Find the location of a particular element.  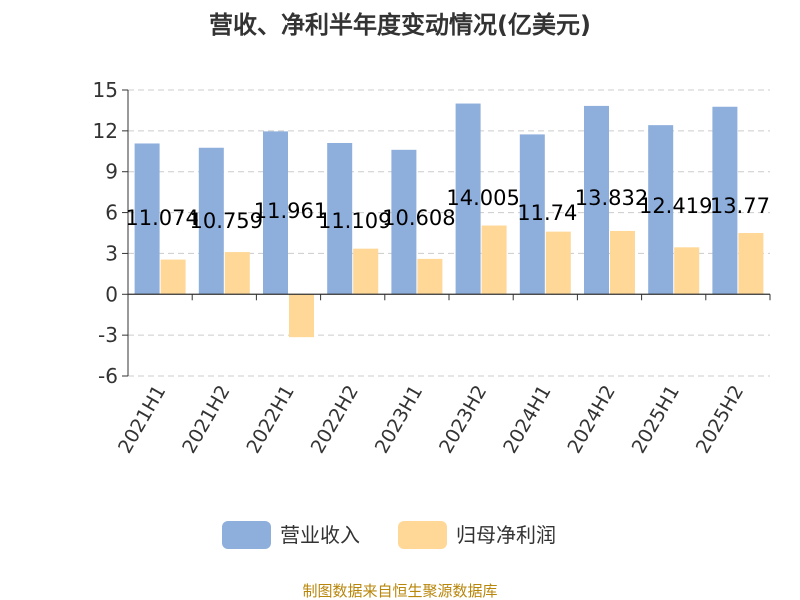

x-tick-label: 2022H1 is located at coordinates (270, 420).